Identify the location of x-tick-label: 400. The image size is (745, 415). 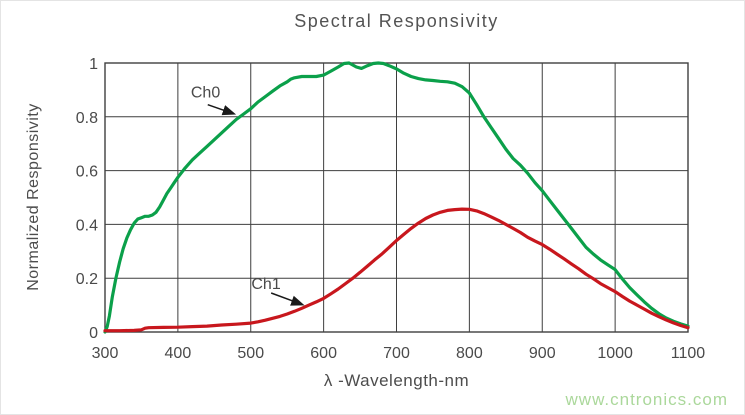
(178, 353).